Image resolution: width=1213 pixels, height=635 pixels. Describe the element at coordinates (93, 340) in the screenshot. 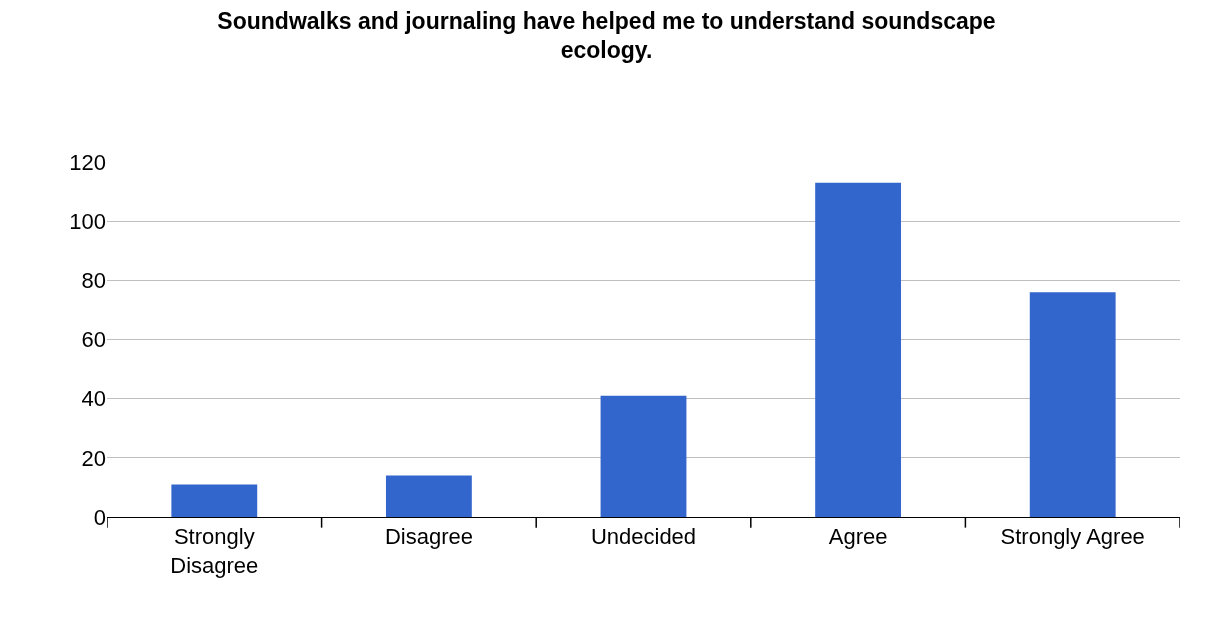

I see `y-tick-label: 60` at that location.